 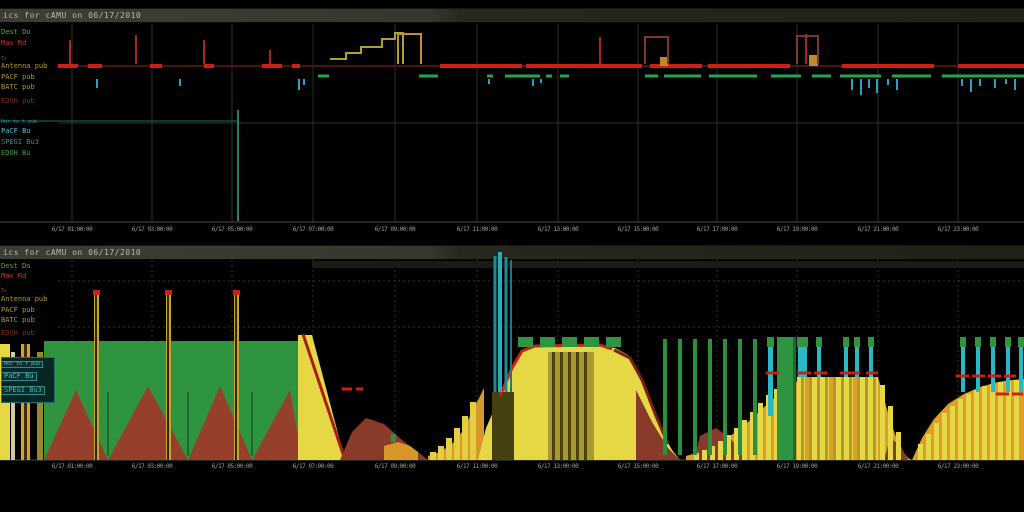 I want to click on legend-item-bottom-6: EDOH pub, so click(x=18, y=333).